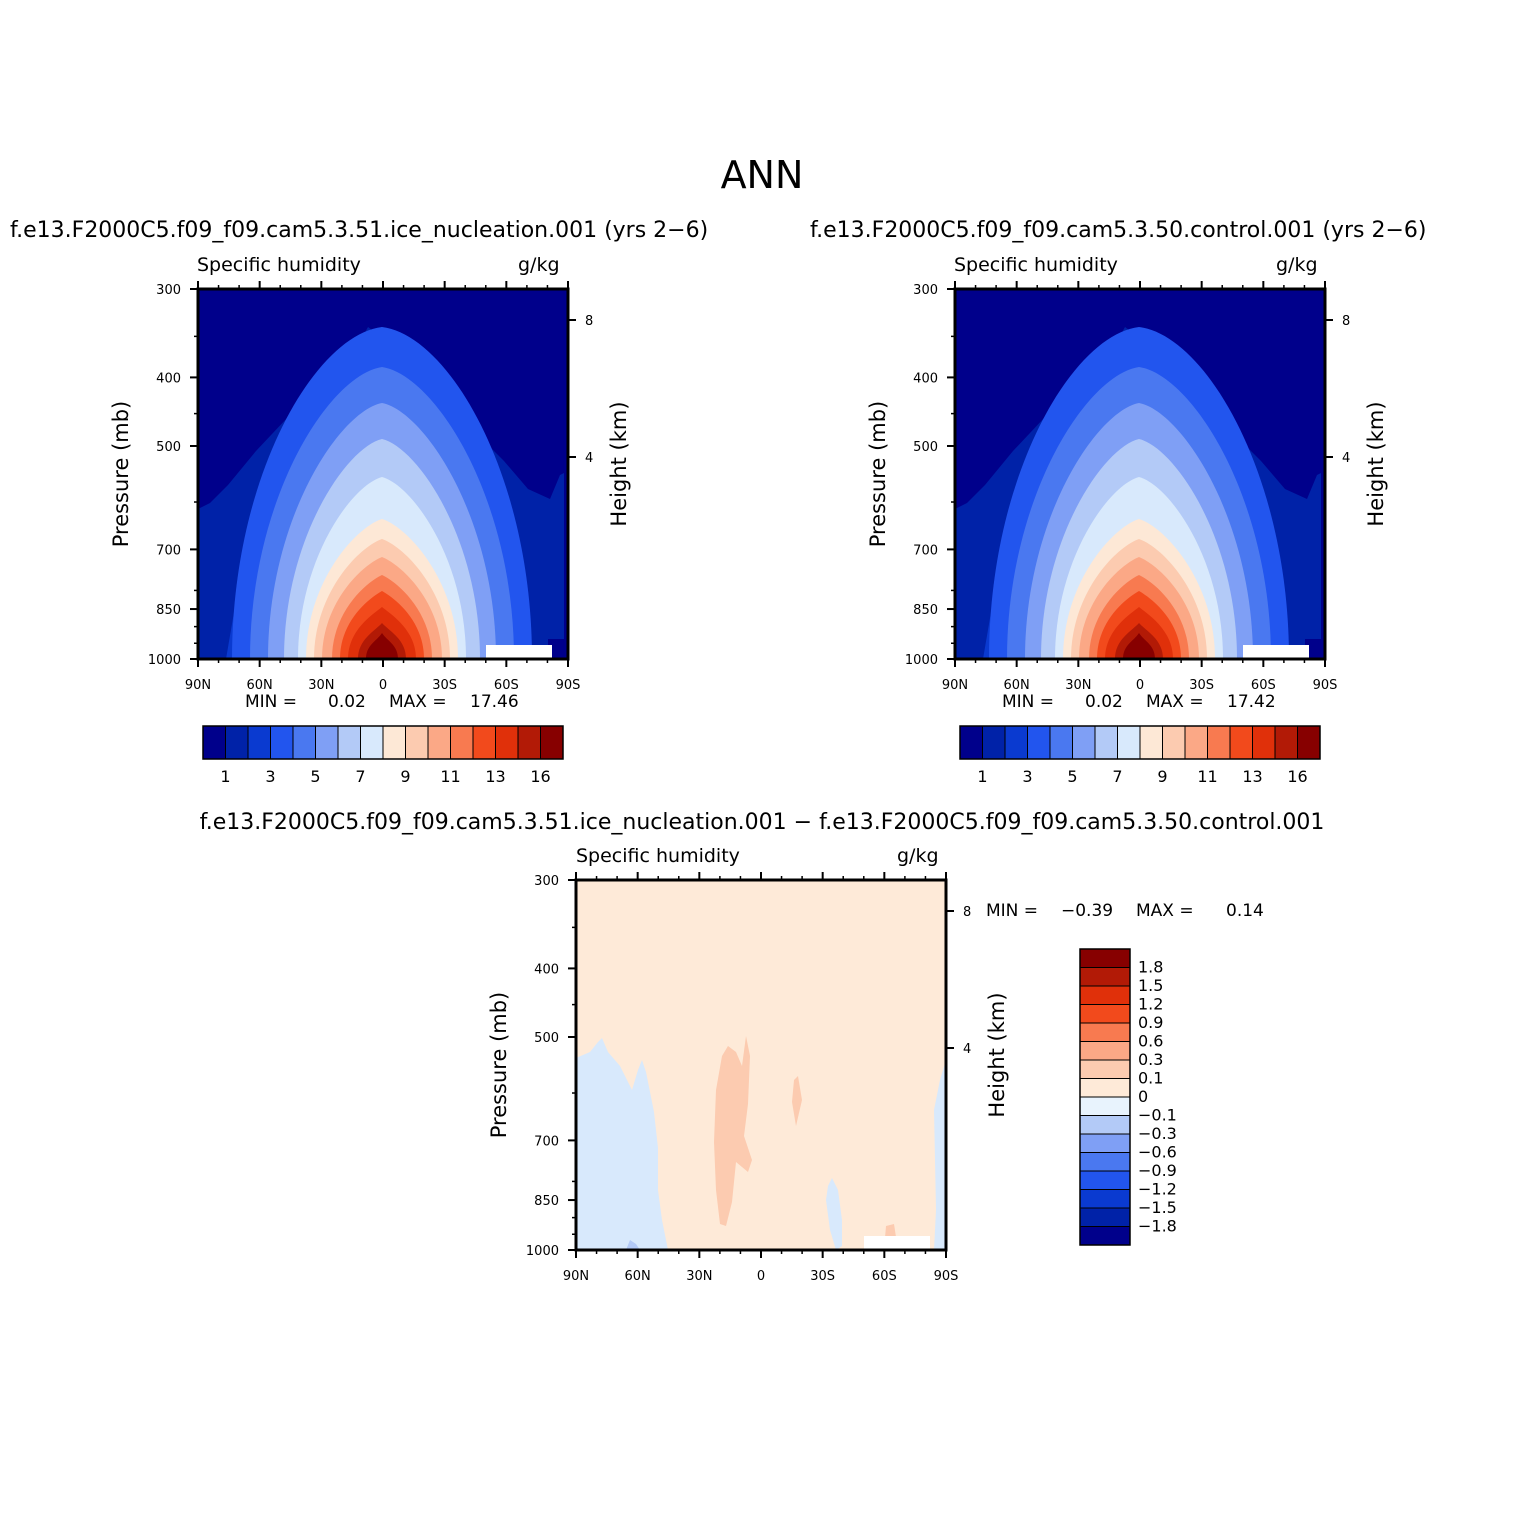 Image resolution: width=1524 pixels, height=1524 pixels. What do you see at coordinates (360, 776) in the screenshot?
I see `colorbar-label: 7` at bounding box center [360, 776].